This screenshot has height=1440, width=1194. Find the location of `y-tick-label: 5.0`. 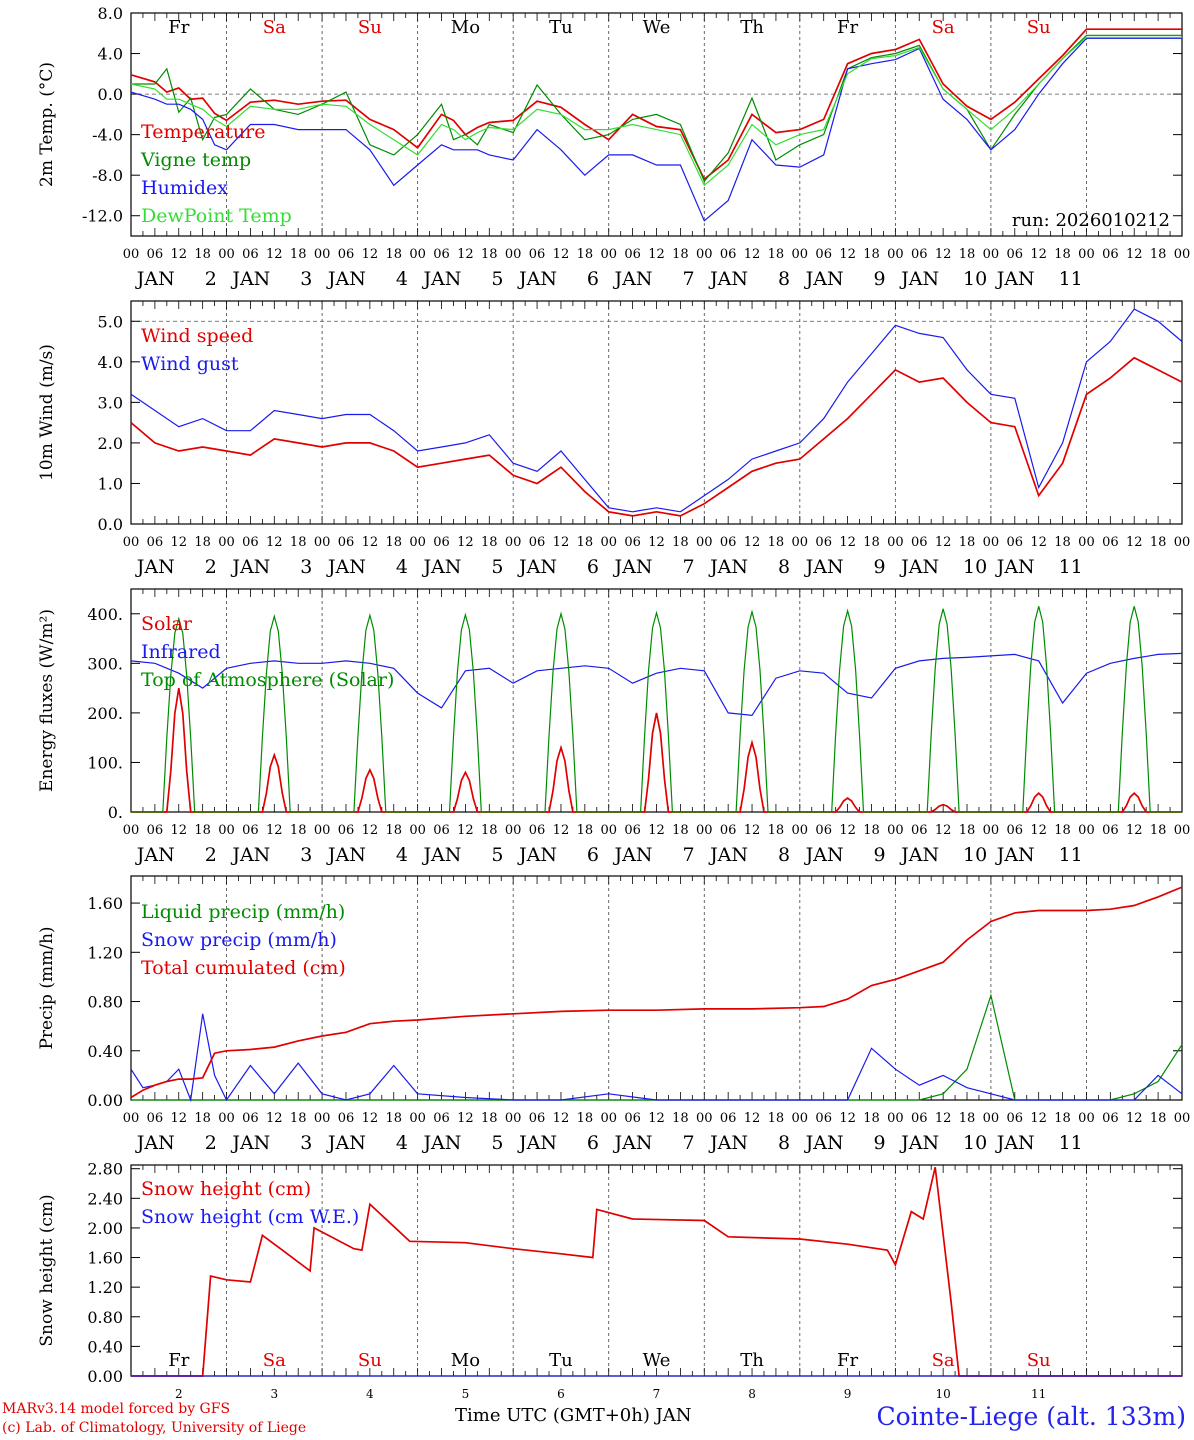

y-tick-label: 5.0 is located at coordinates (110, 321).